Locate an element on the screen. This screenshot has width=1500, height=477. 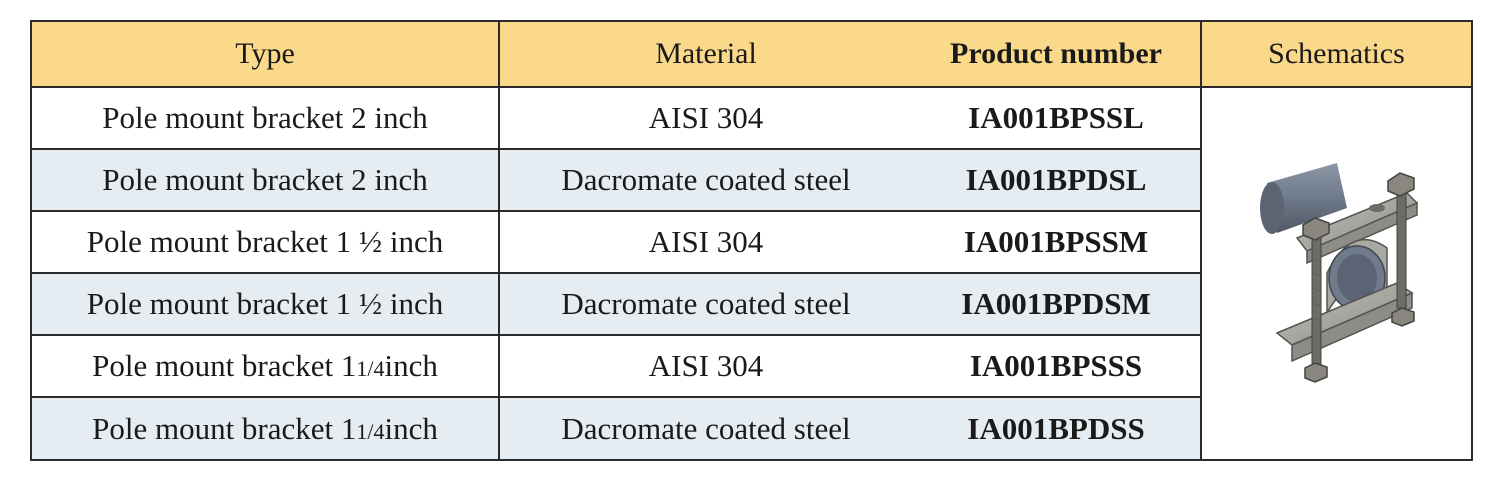
product-number-cell: IA001BPSSL is located at coordinates (1057, 118).